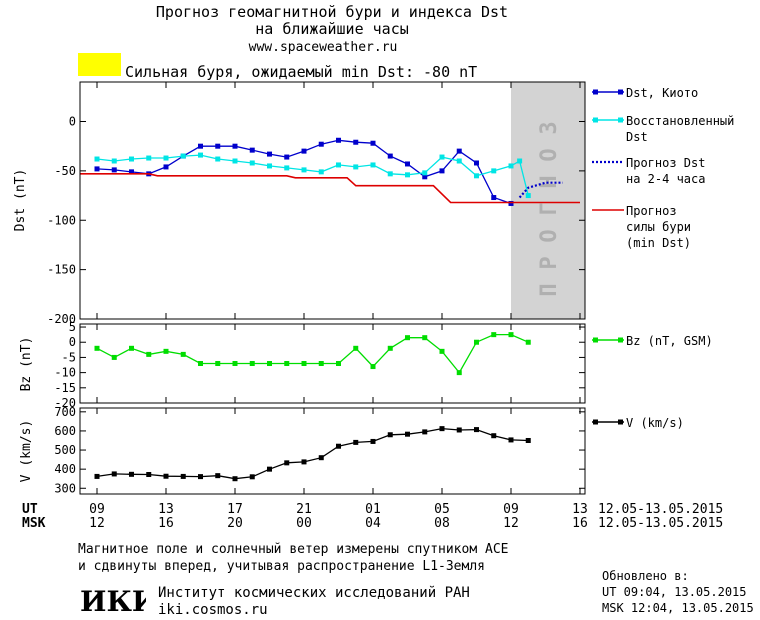  I want to click on bz-ytick-label: -20, so click(65, 403).